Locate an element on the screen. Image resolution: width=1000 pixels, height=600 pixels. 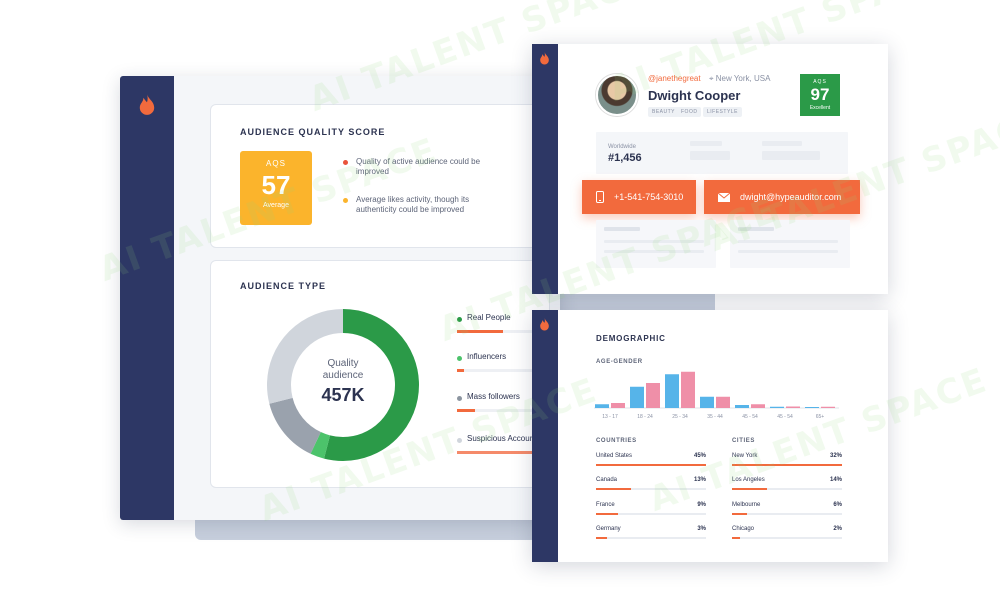
donut-segment is located at coordinates (343, 385).